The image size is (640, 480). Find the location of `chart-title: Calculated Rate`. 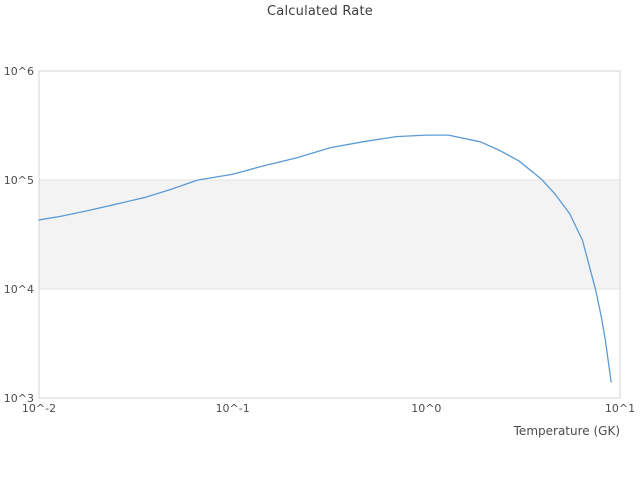

chart-title: Calculated Rate is located at coordinates (320, 11).